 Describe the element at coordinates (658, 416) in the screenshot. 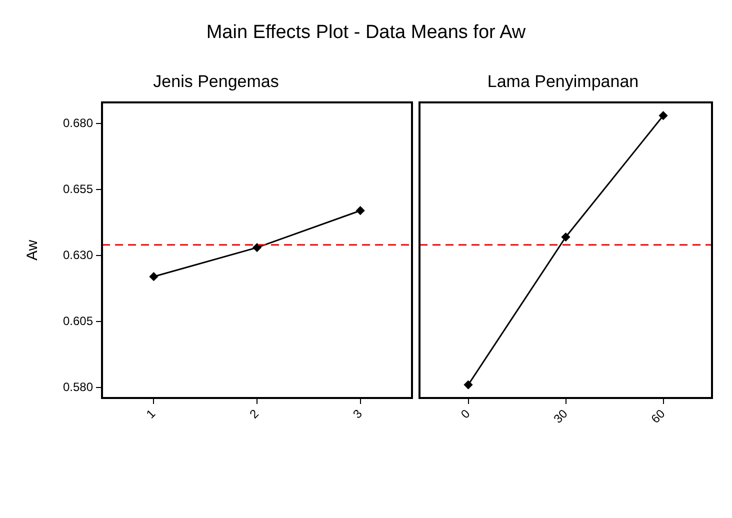

I see `x-tick-label: 60` at that location.